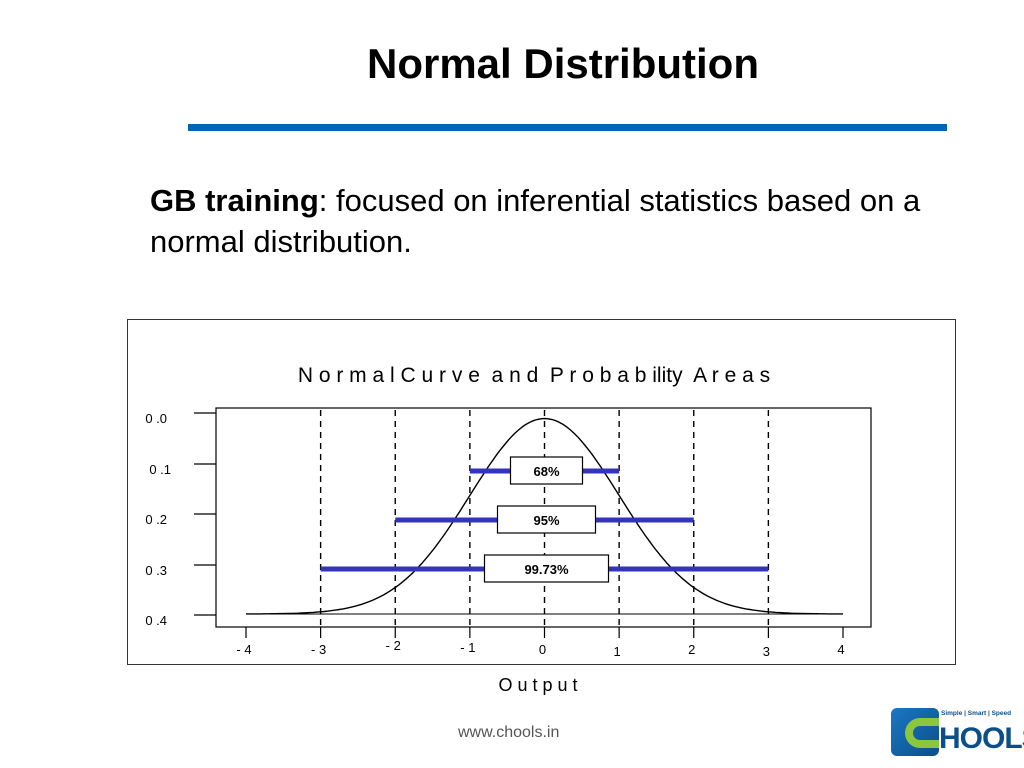 The height and width of the screenshot is (768, 1024). I want to click on x-axis: - 4 - 3 - 2 - 1 0 1 2 3 4, so click(540, 643).